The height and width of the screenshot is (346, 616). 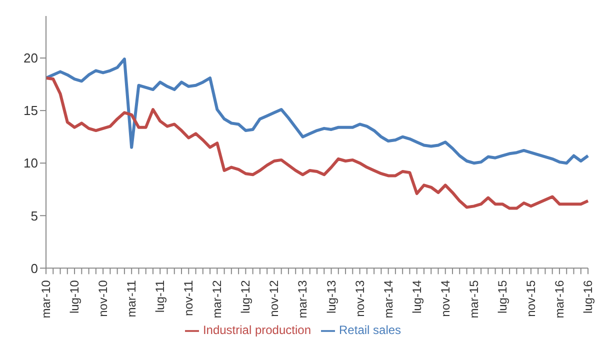 I want to click on x-tick-label: mar-15, so click(x=473, y=299).